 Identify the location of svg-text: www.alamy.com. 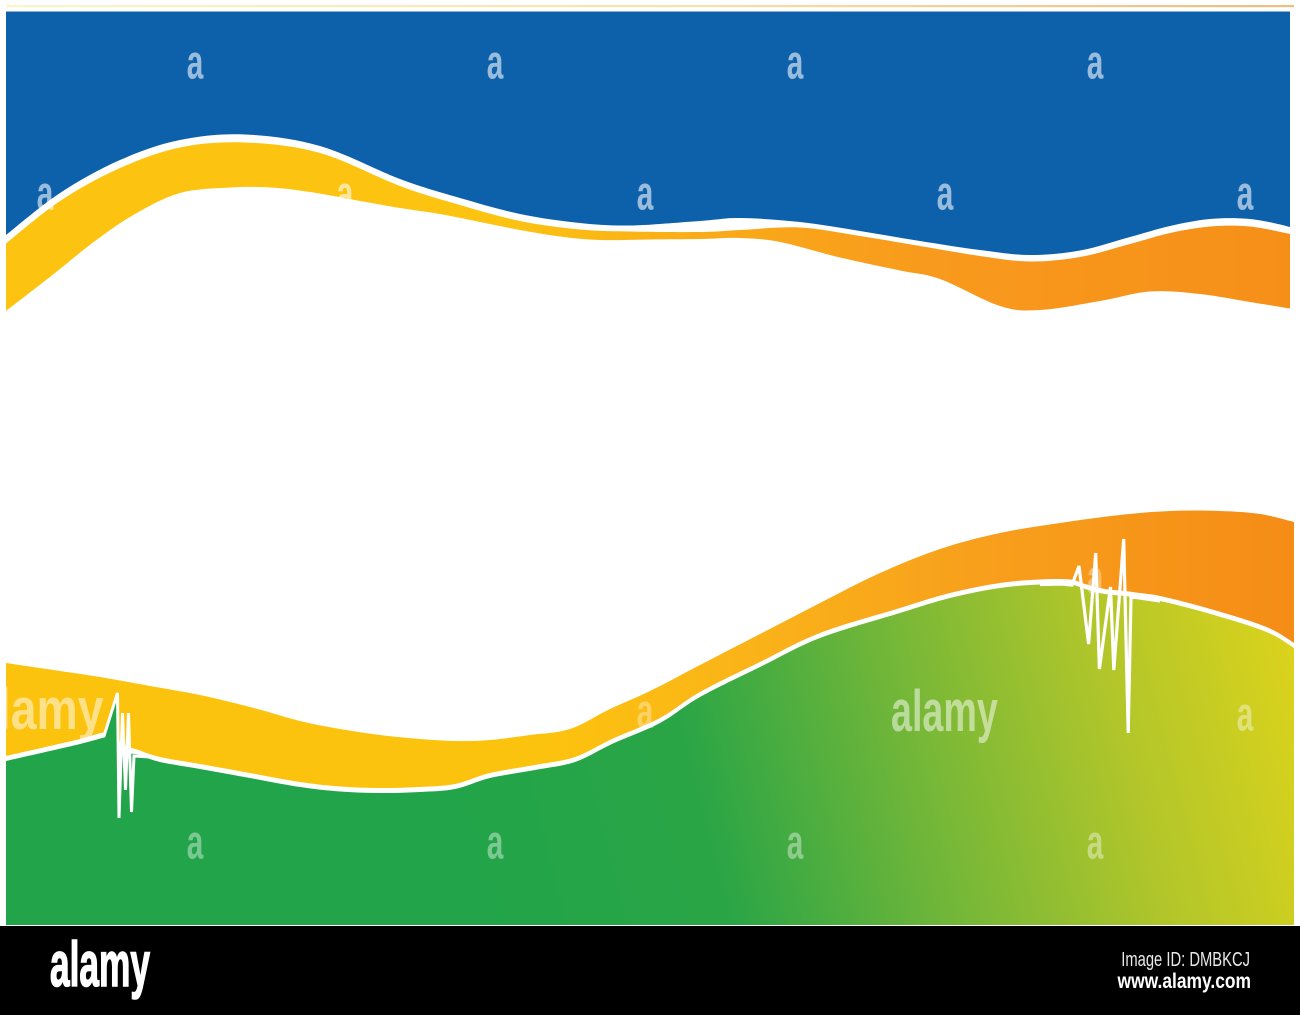
(1184, 981).